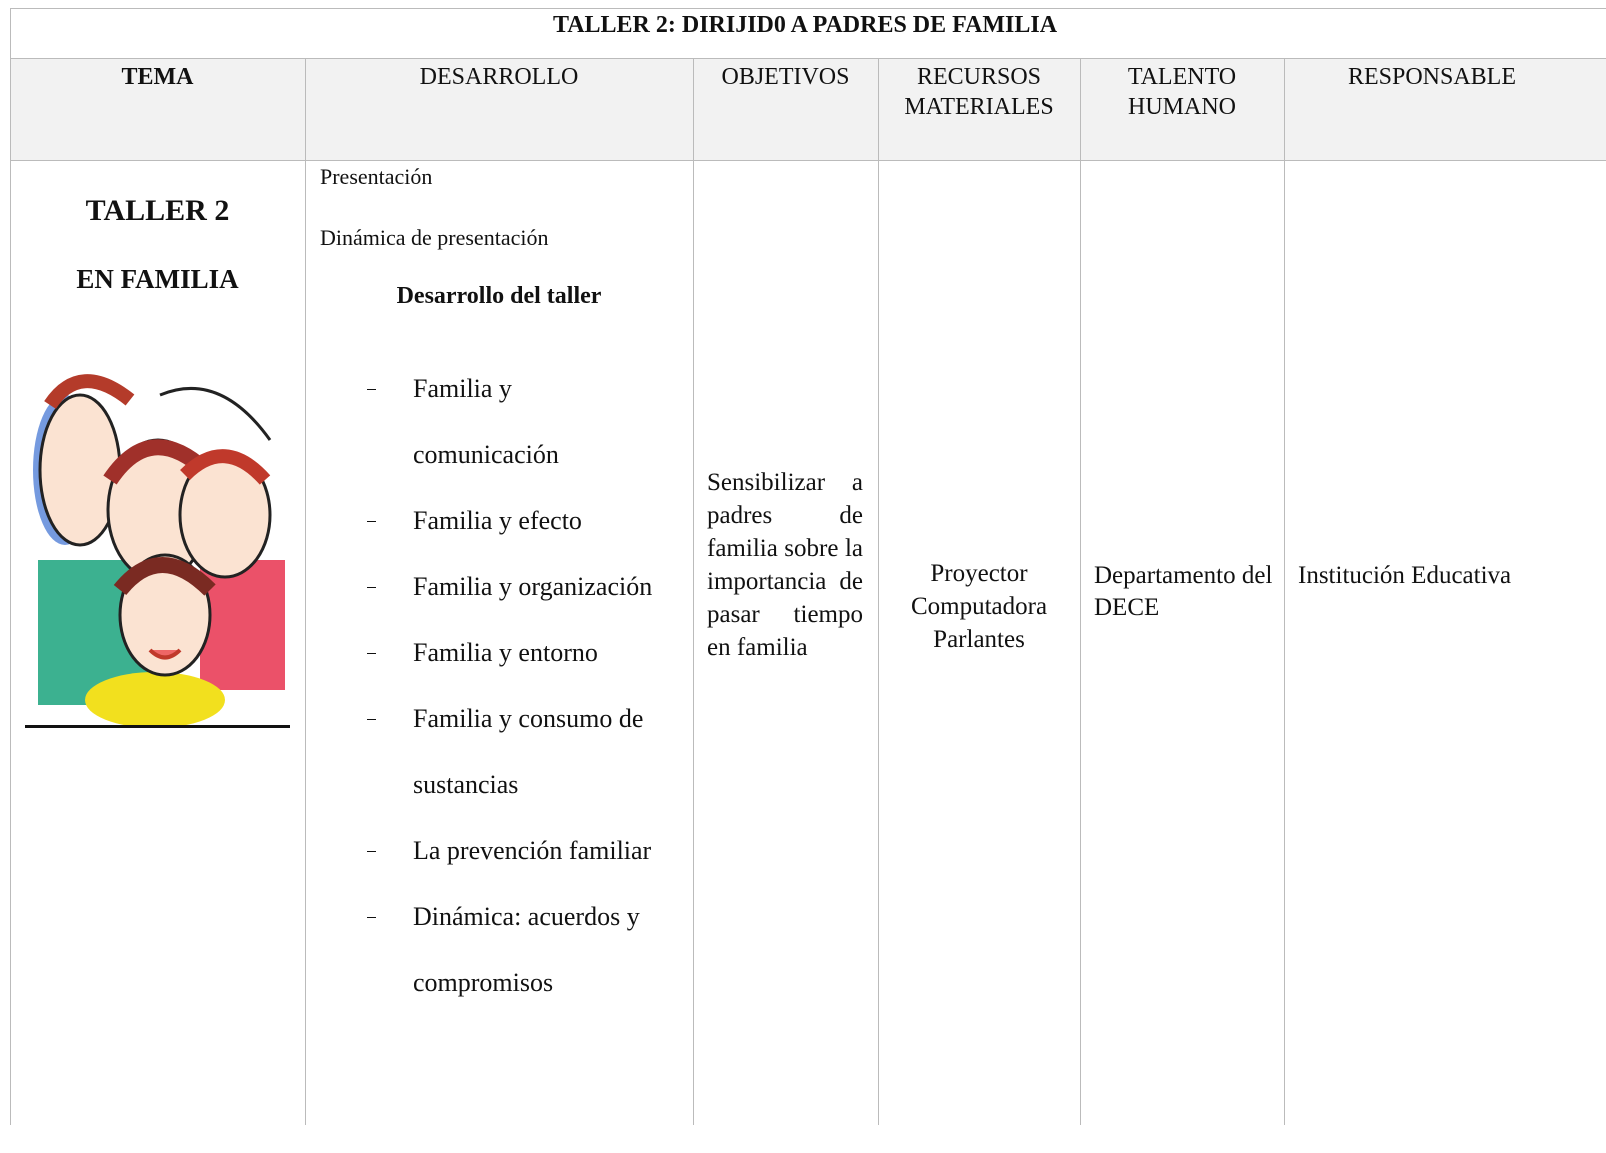 The height and width of the screenshot is (1153, 1606). I want to click on desarrollo-subtitle: Desarrollo del taller, so click(499, 296).